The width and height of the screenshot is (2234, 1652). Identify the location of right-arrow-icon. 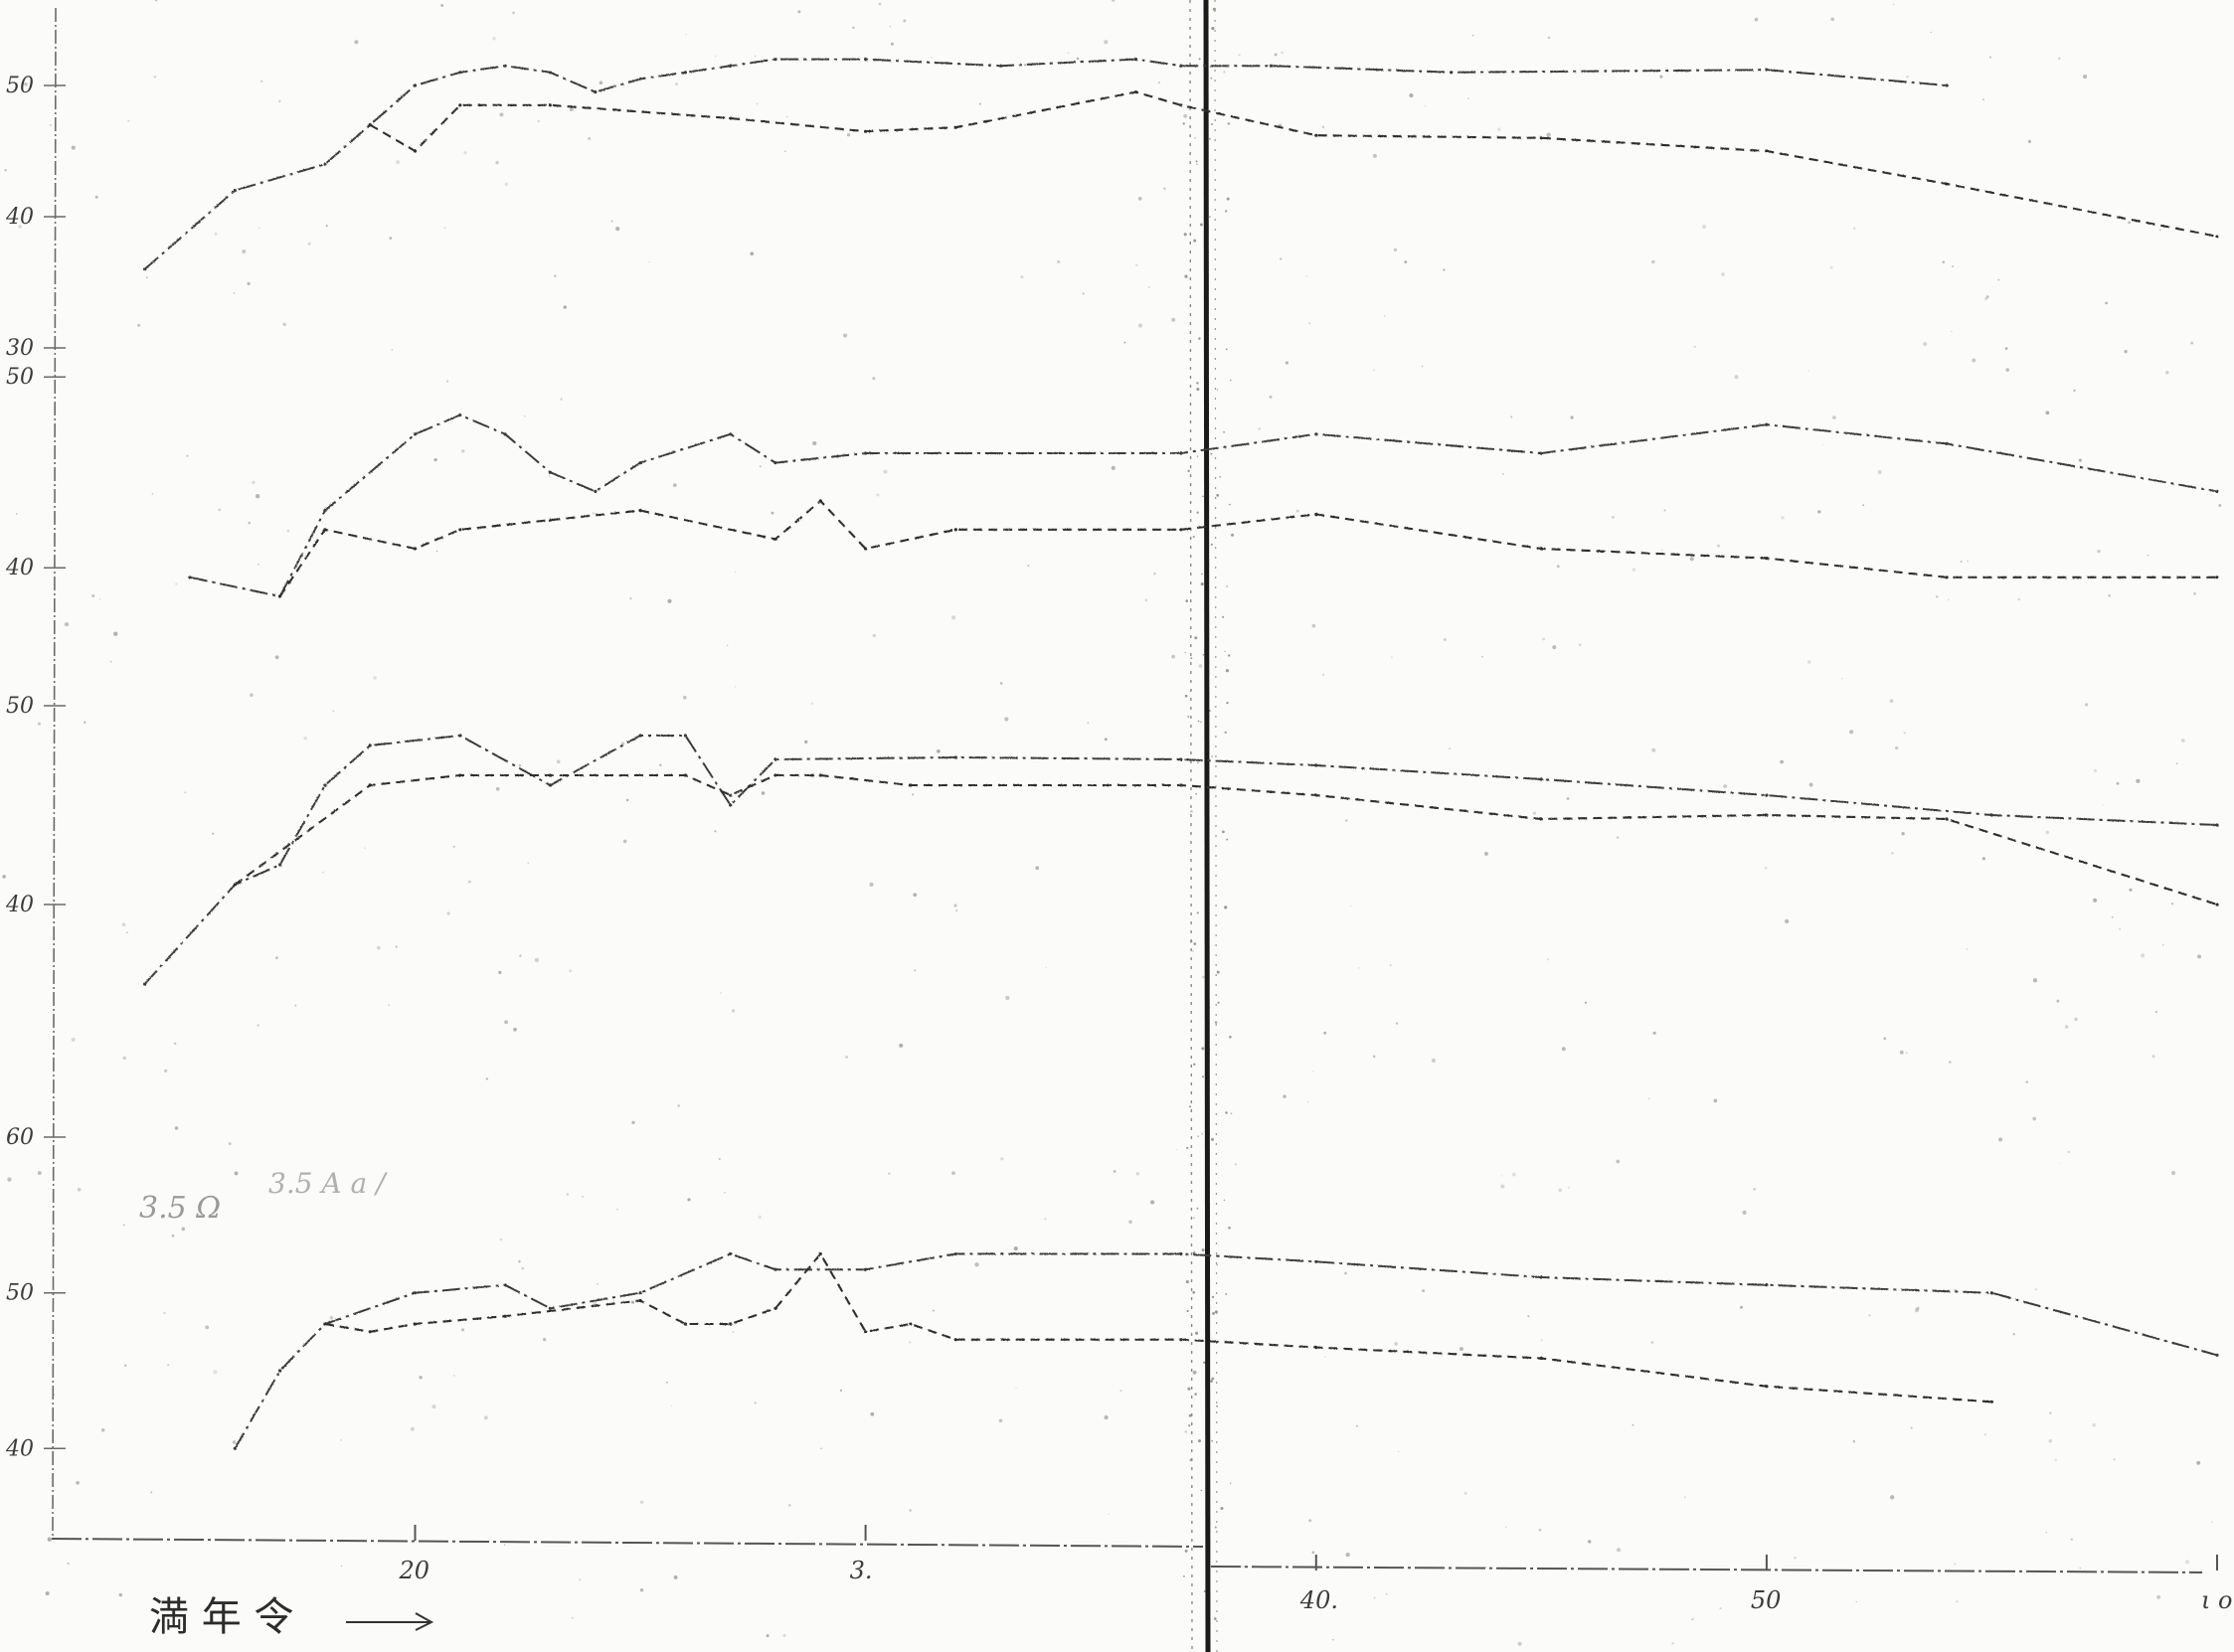
(390, 1621).